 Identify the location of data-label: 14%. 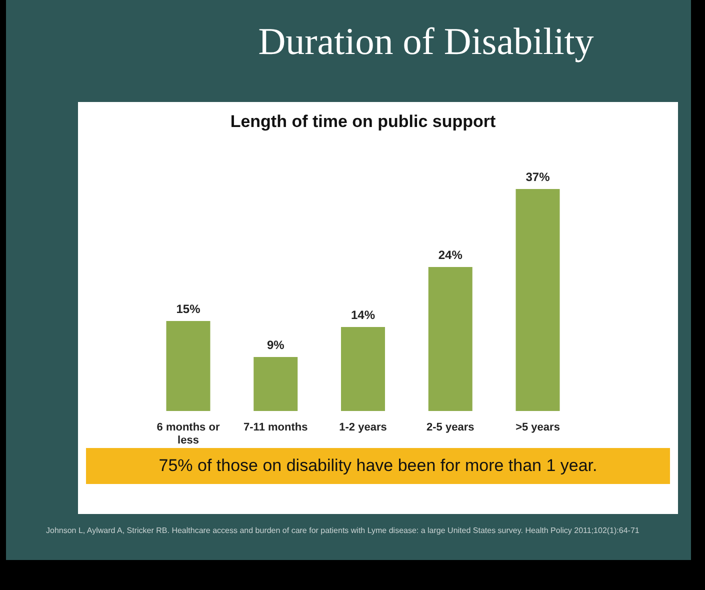
(363, 315).